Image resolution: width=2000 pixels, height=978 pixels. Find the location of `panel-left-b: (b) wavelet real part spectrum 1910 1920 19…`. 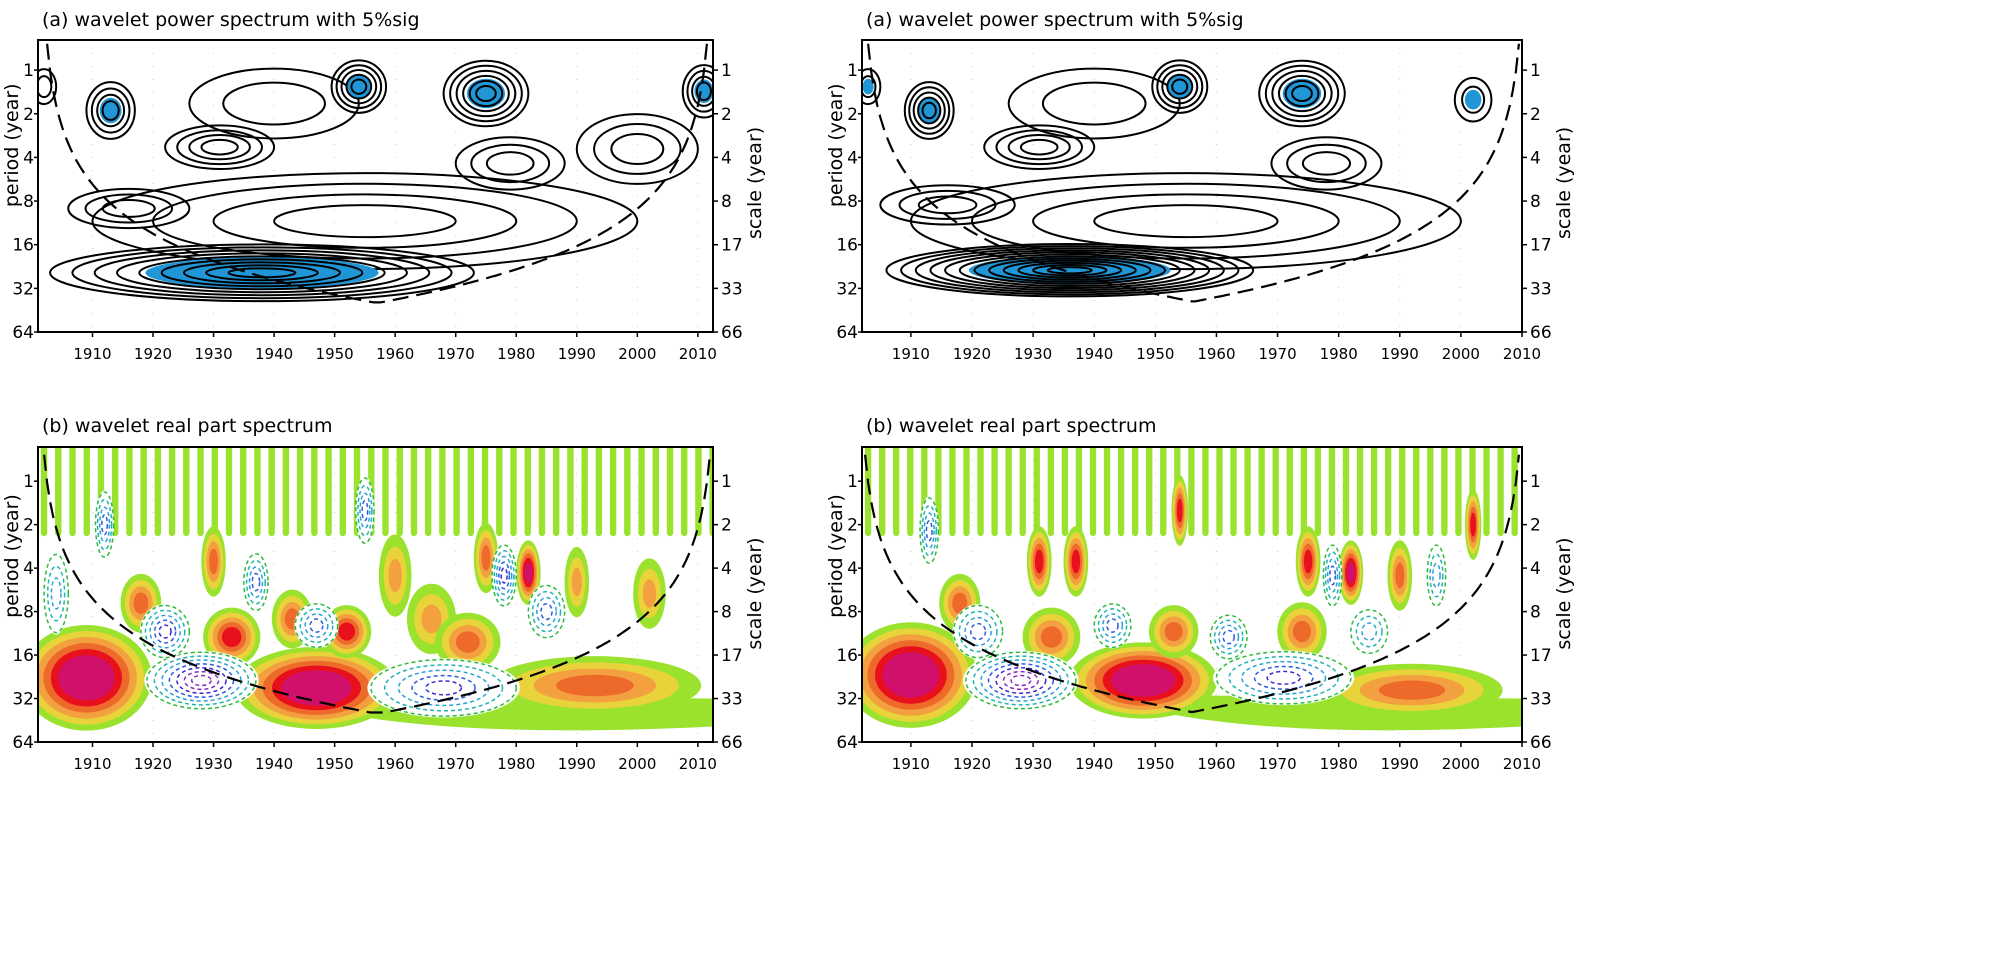

panel-left-b: (b) wavelet real part spectrum 1910 1920 19… is located at coordinates (383, 594).